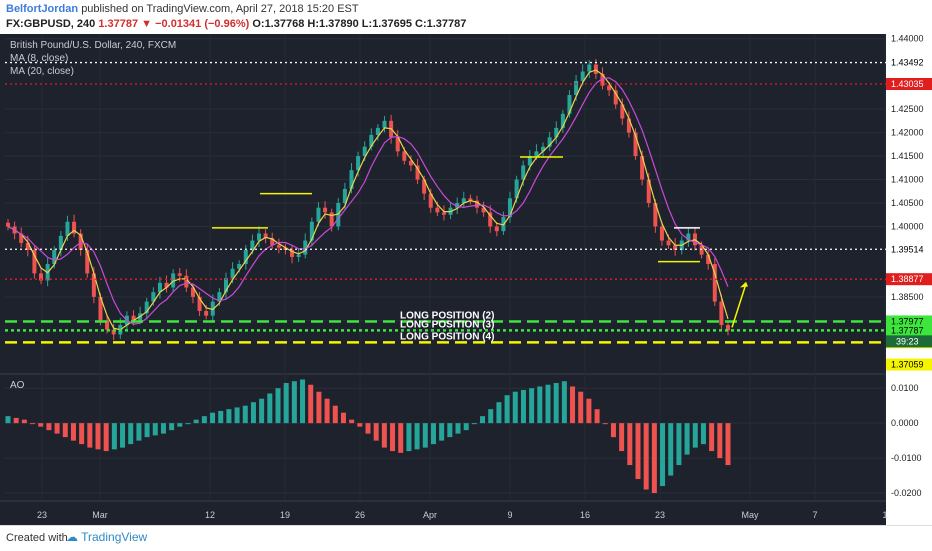 This screenshot has width=932, height=551. I want to click on chart-title: British Pound/U.S. Dollar, 240, FXCM, so click(93, 45).